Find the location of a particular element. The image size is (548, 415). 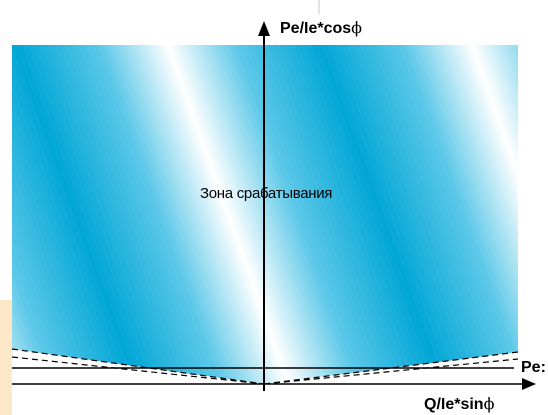

zone-label: Зона срабатывания is located at coordinates (266, 193).